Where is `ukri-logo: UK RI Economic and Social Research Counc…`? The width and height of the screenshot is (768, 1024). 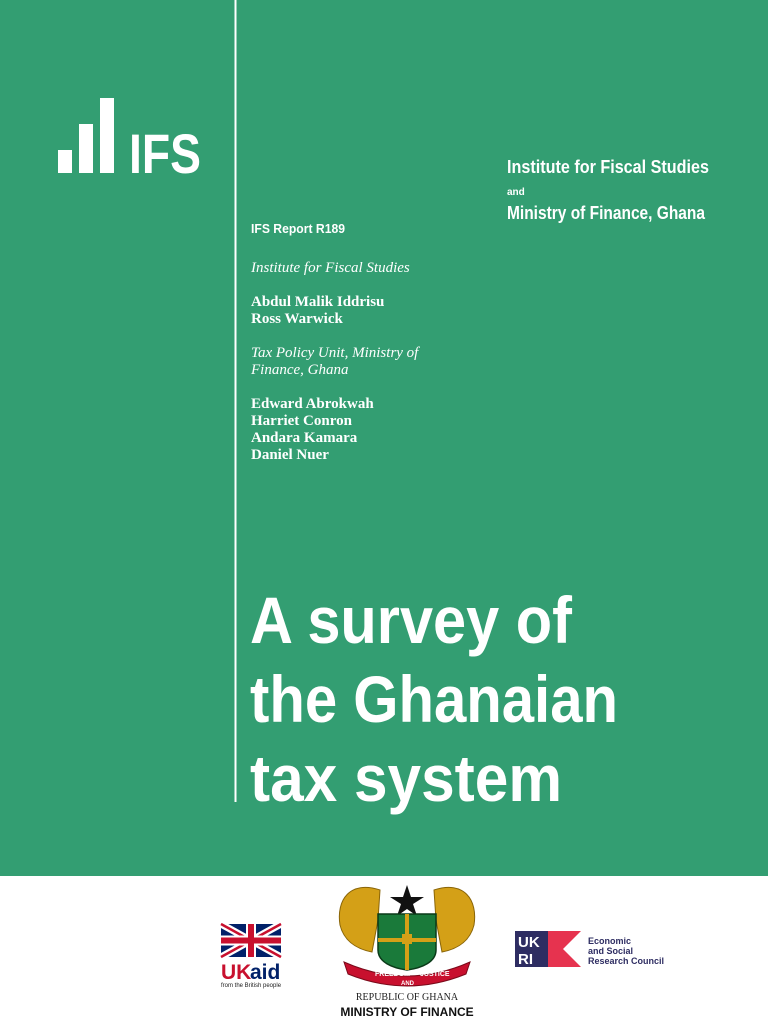 ukri-logo: UK RI Economic and Social Research Counc… is located at coordinates (589, 949).